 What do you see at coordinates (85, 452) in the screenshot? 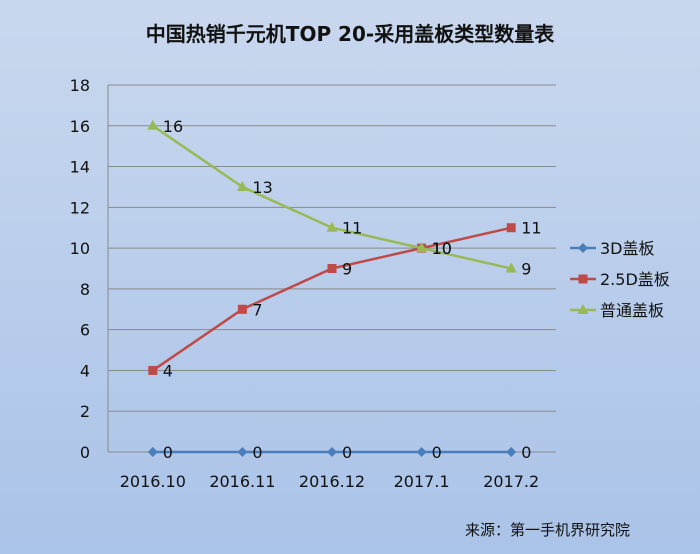
I see `y-tick-label: 0` at bounding box center [85, 452].